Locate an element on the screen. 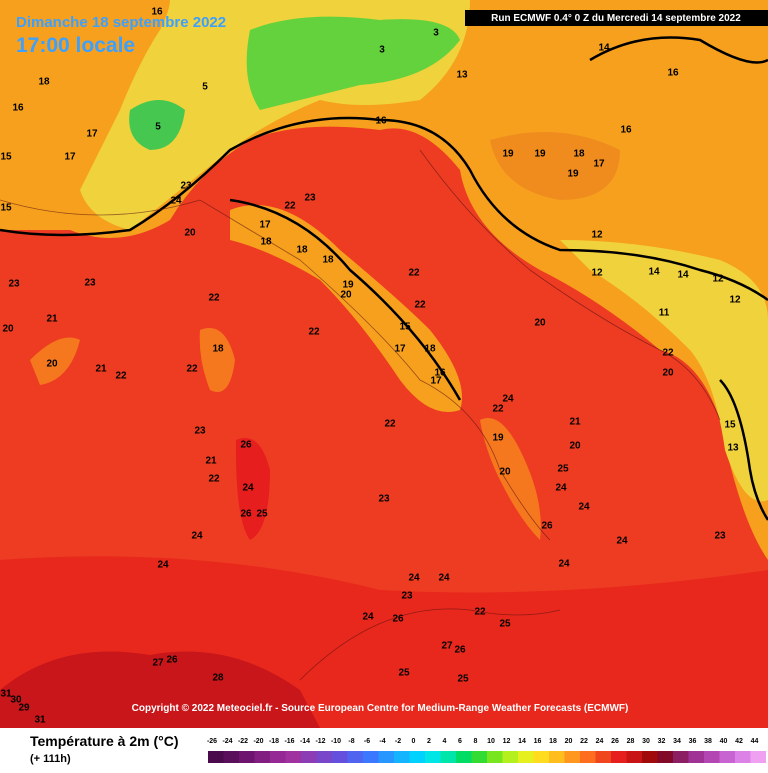 This screenshot has width=768, height=773. scale-tick-label: 44 is located at coordinates (755, 741).